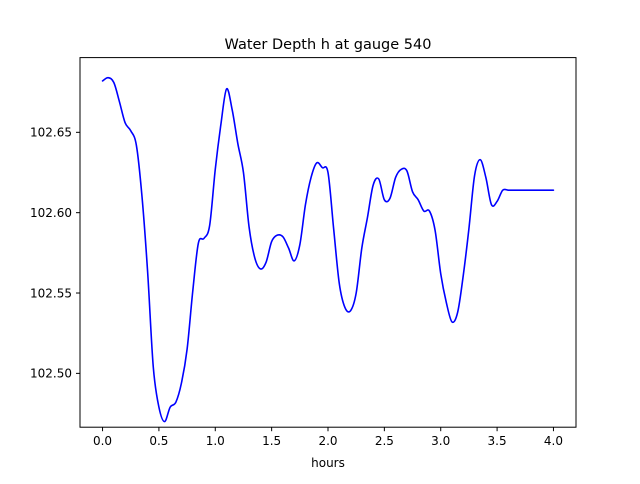 The image size is (640, 484). Describe the element at coordinates (271, 441) in the screenshot. I see `x-tick-label: 1.5` at that location.